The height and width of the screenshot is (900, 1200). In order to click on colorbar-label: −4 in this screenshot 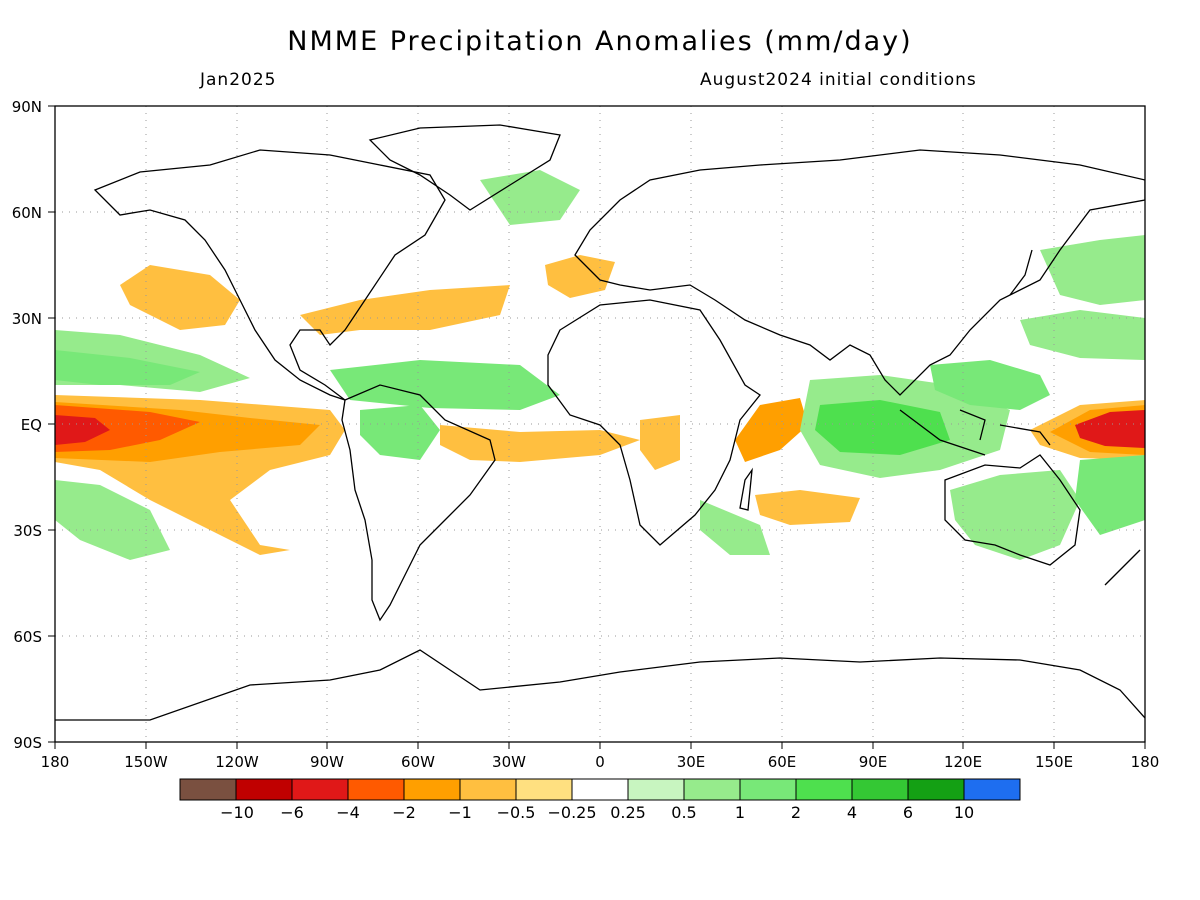, I will do `click(348, 812)`.